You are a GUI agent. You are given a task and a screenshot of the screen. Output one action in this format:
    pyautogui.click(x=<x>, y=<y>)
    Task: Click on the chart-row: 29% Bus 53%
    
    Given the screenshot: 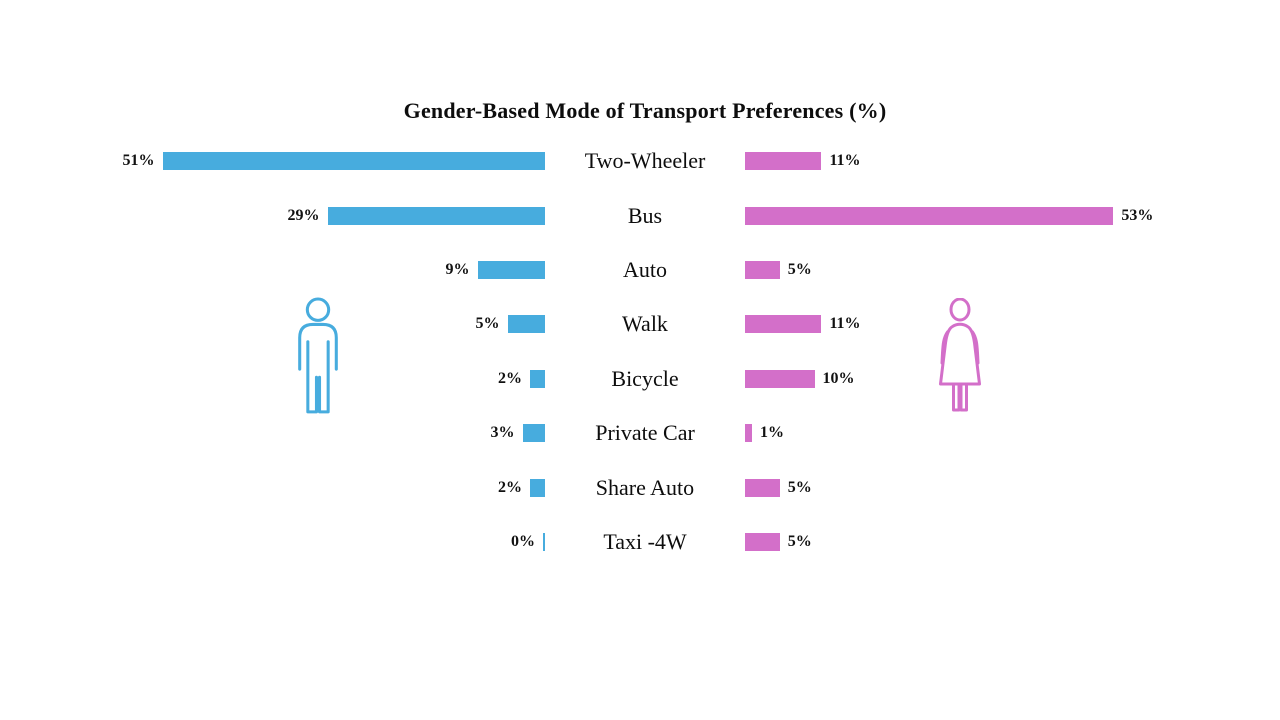 What is the action you would take?
    pyautogui.click(x=640, y=215)
    